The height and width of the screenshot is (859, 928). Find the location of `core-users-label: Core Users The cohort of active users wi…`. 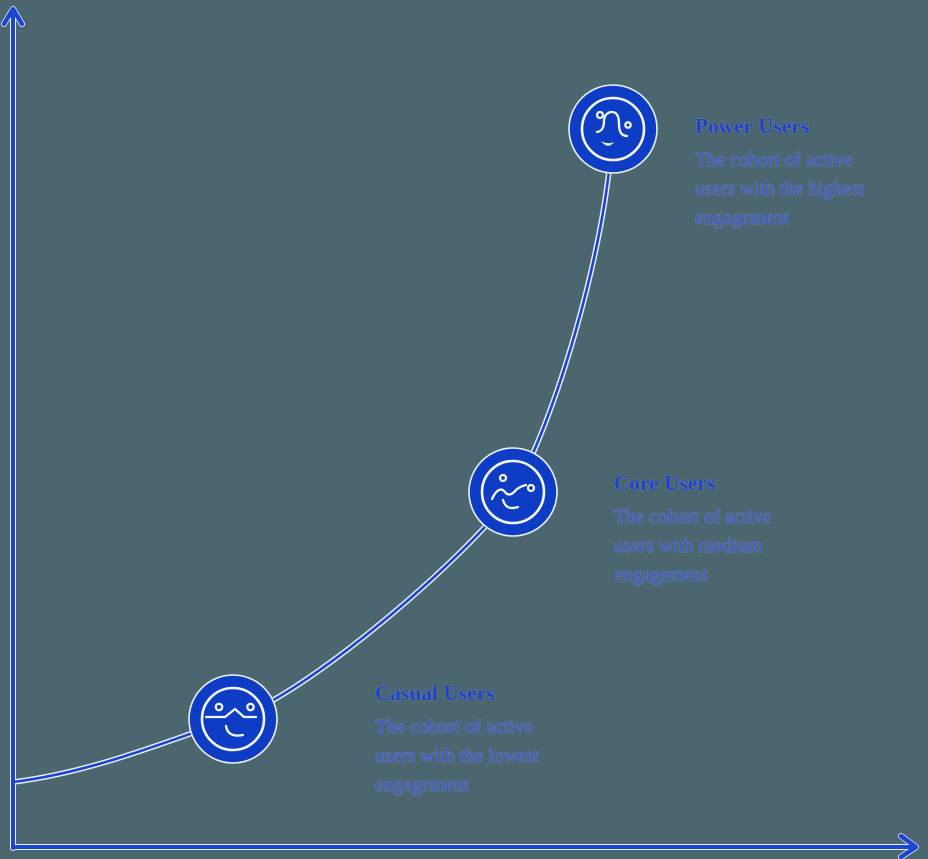

core-users-label: Core Users The cohort of active users wi… is located at coordinates (693, 530).